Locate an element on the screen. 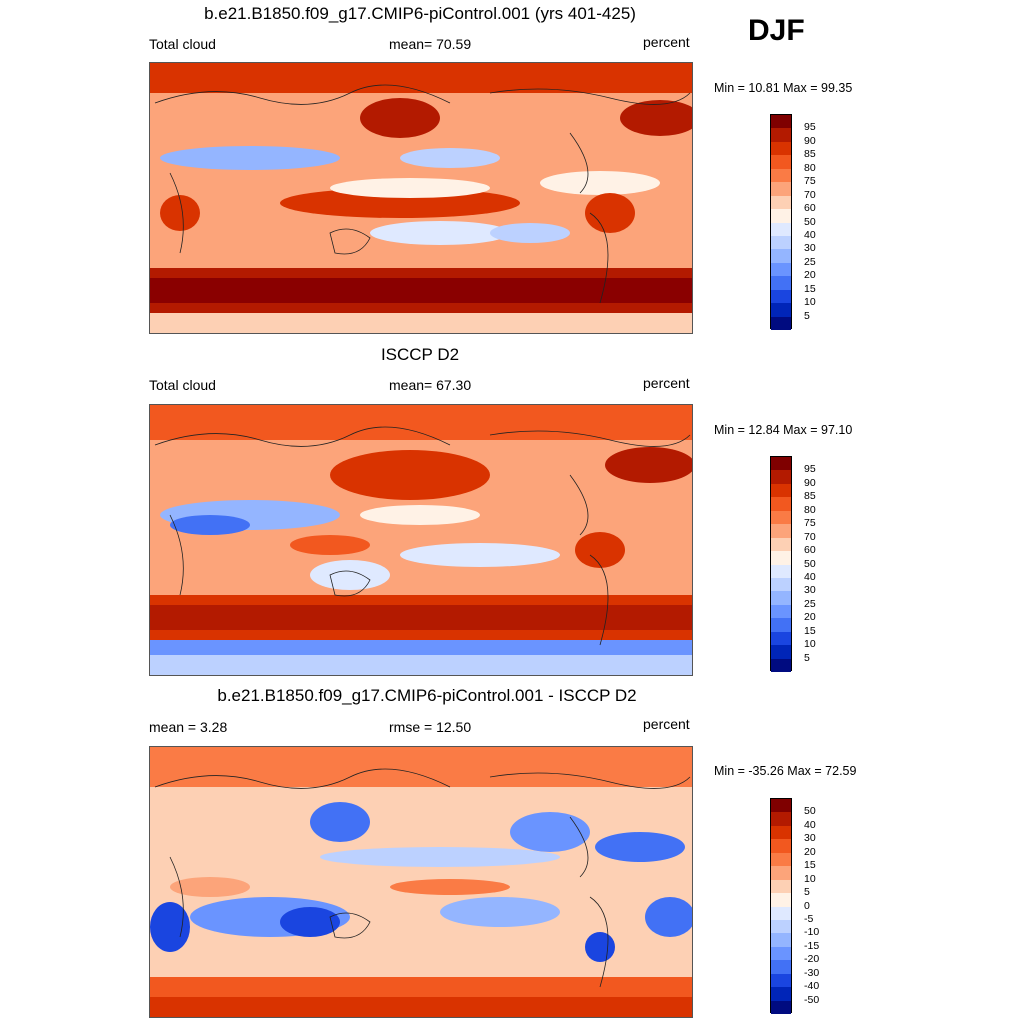  panel-3-units-label: percent is located at coordinates (666, 724).